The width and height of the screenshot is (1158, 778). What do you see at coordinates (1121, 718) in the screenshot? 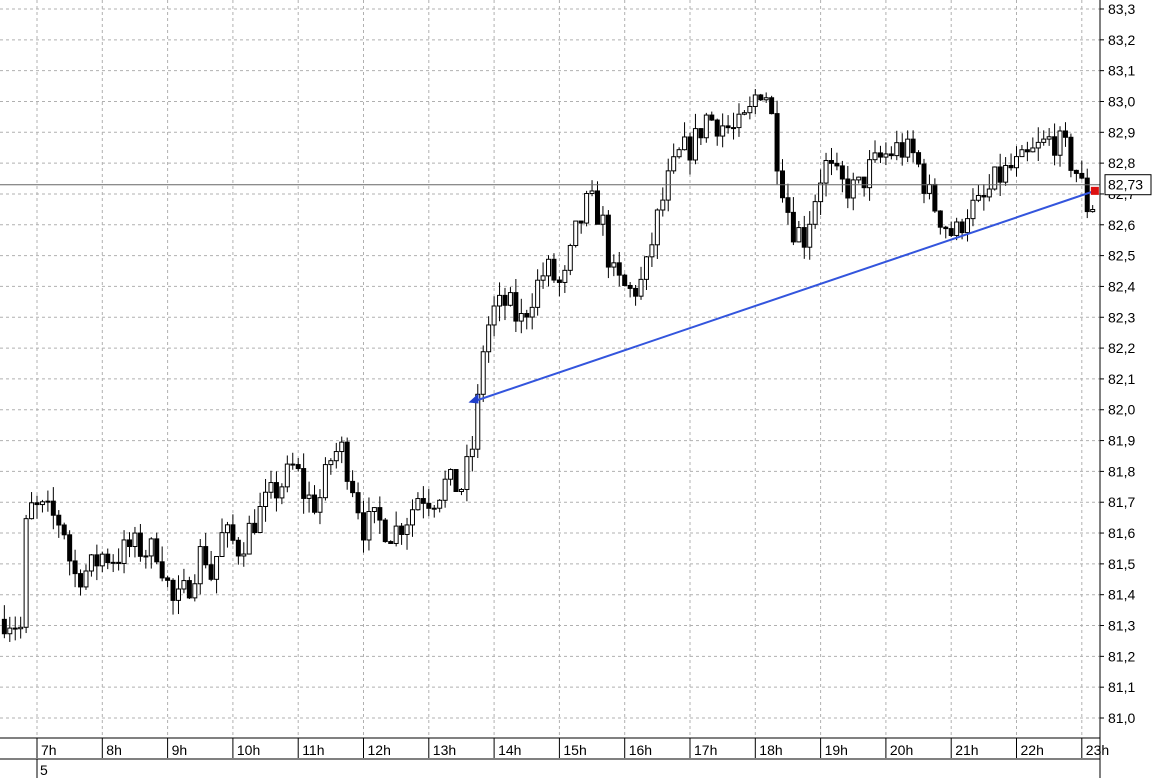
I see `y-tick-label: 81,0` at bounding box center [1121, 718].